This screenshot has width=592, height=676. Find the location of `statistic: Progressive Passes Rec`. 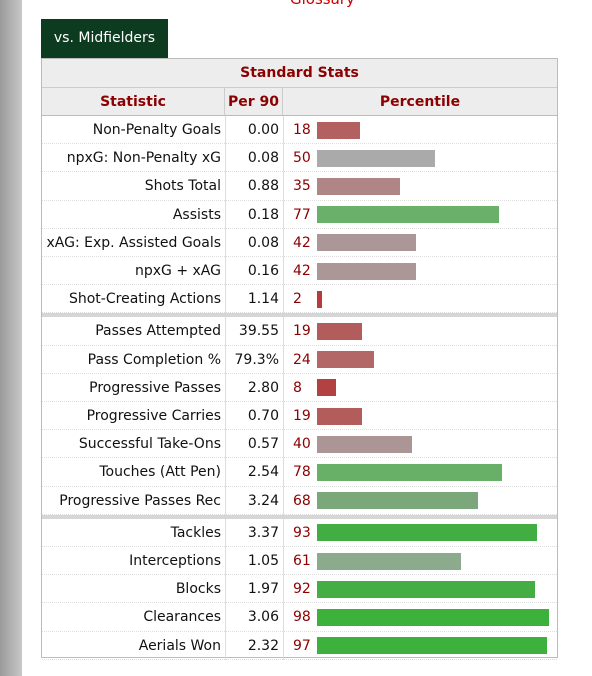

statistic: Progressive Passes Rec is located at coordinates (140, 500).